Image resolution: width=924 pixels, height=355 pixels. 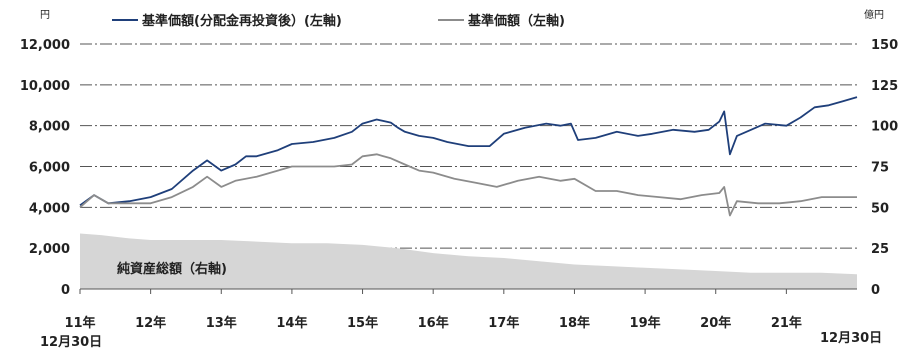 What do you see at coordinates (880, 168) in the screenshot?
I see `right-tick-label: 75` at bounding box center [880, 168].